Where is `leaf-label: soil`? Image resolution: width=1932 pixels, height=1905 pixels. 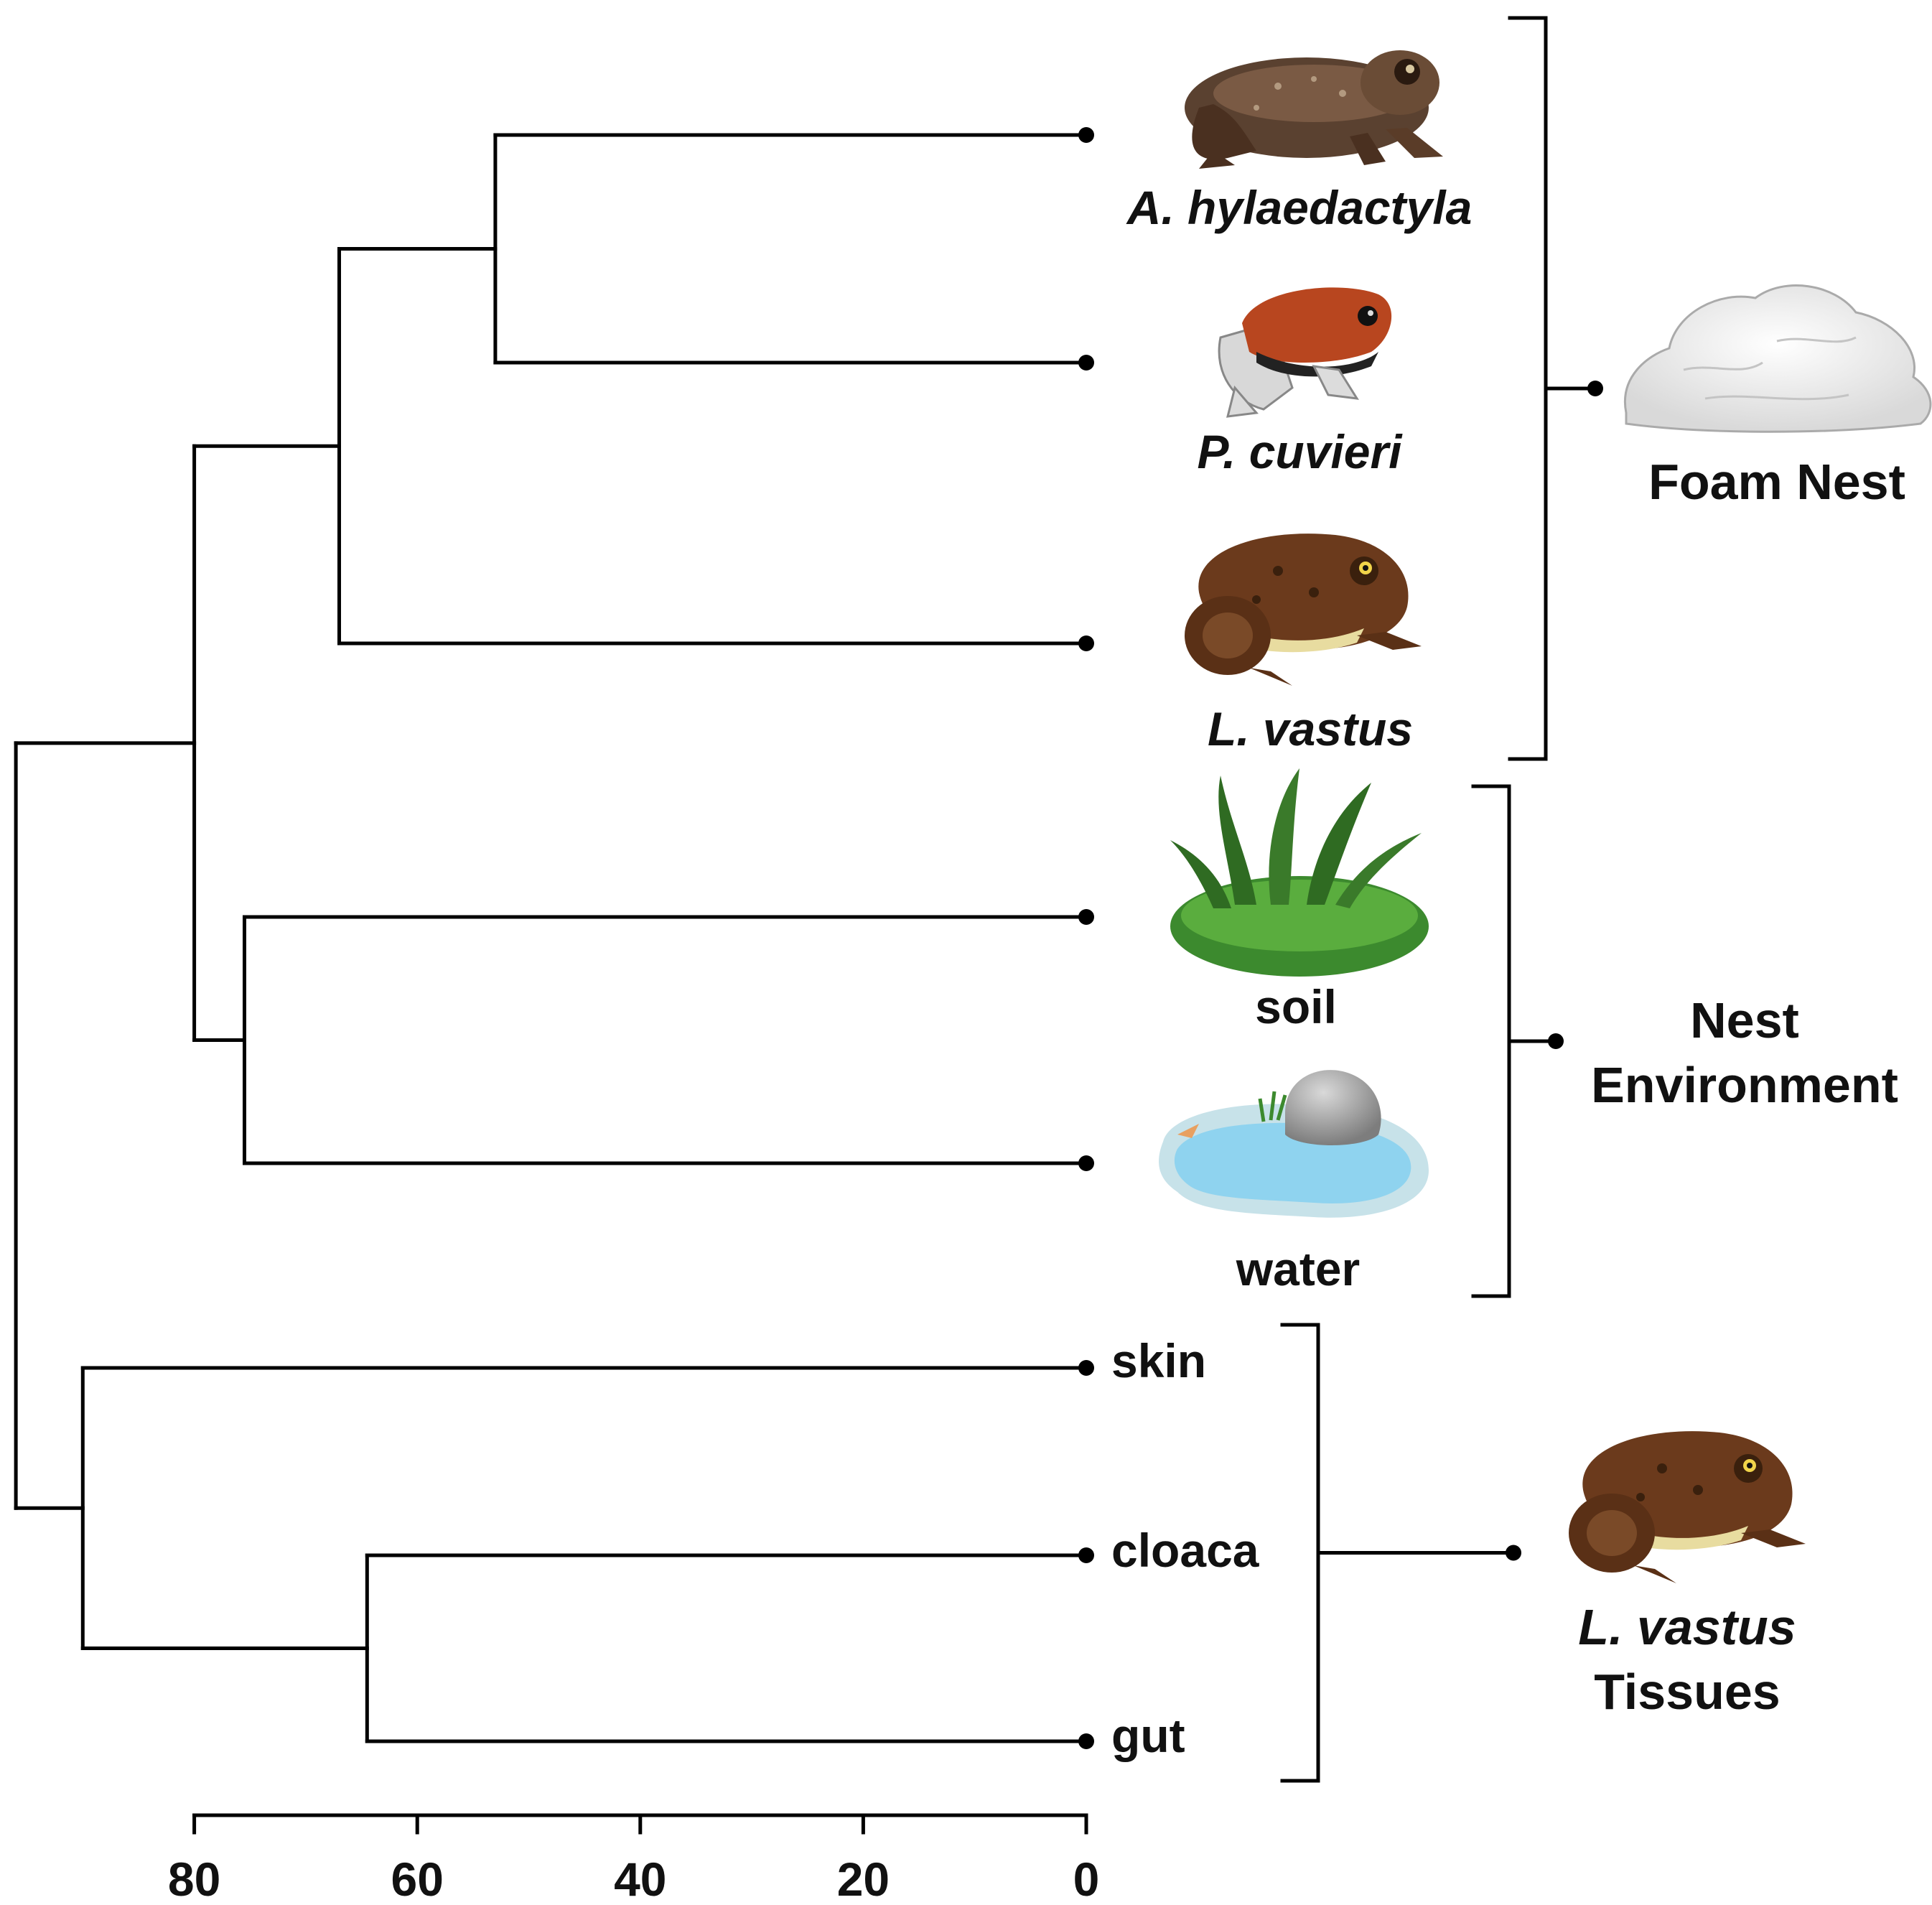 leaf-label: soil is located at coordinates (1296, 1006).